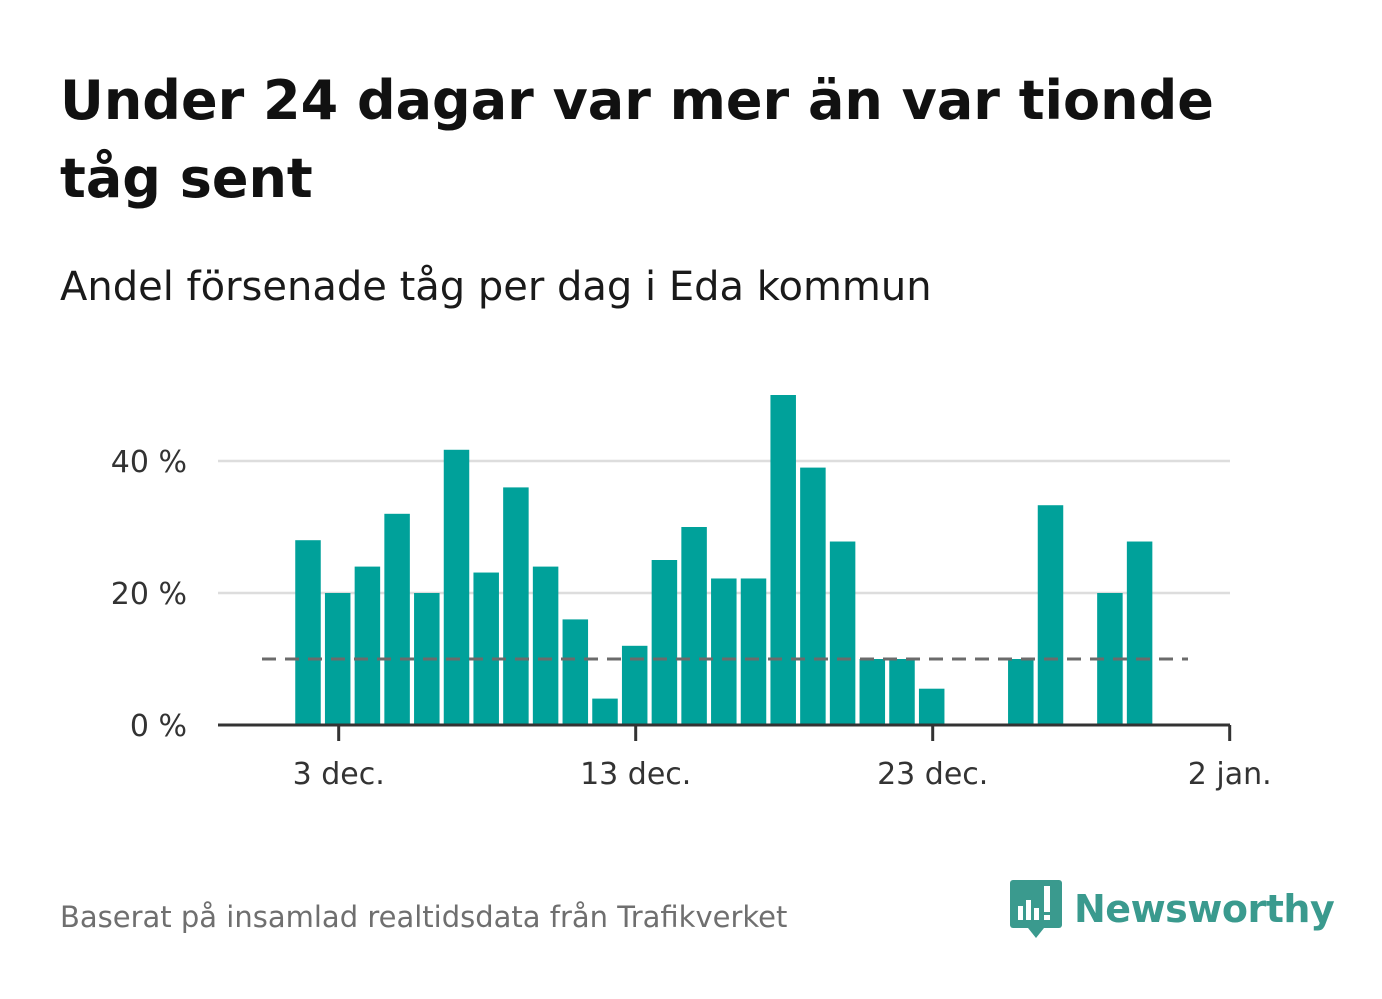 The image size is (1382, 999). I want to click on brand-logo: Newsworthy, so click(1172, 909).